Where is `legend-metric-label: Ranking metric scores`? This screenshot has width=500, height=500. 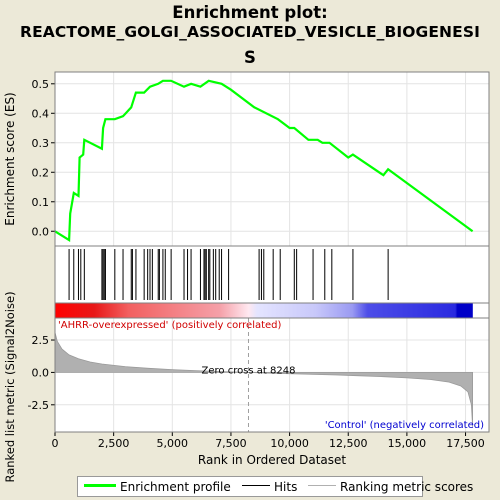
legend-metric-label: Ranking metric scores is located at coordinates (407, 487).